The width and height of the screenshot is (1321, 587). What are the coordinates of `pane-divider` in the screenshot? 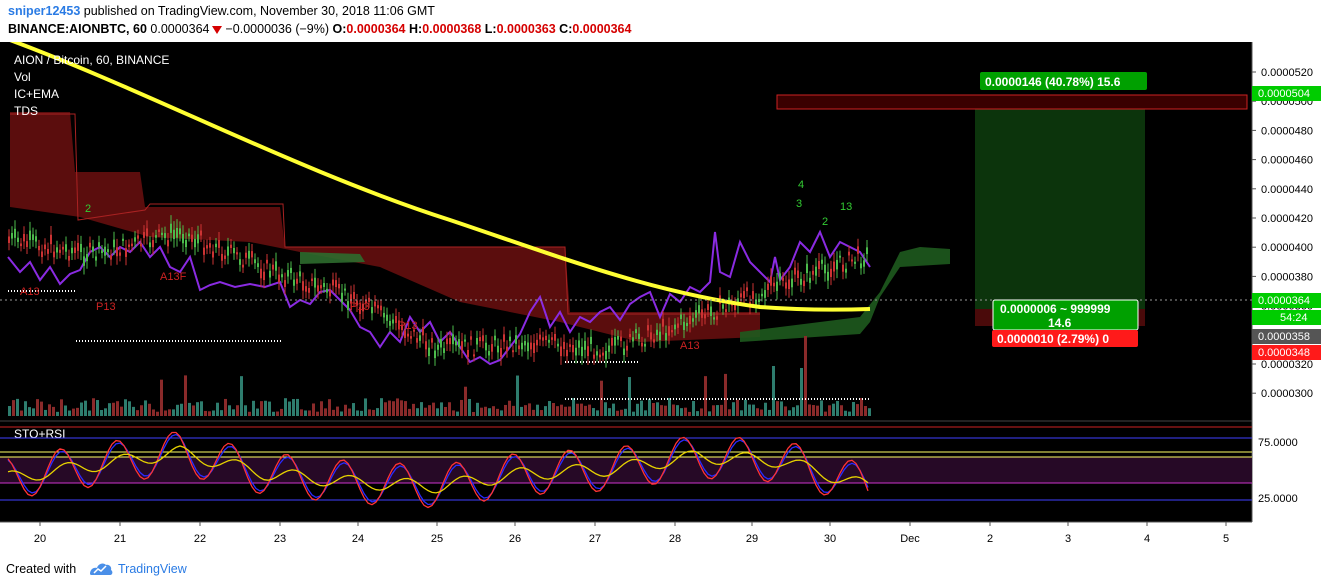 It's located at (626, 421).